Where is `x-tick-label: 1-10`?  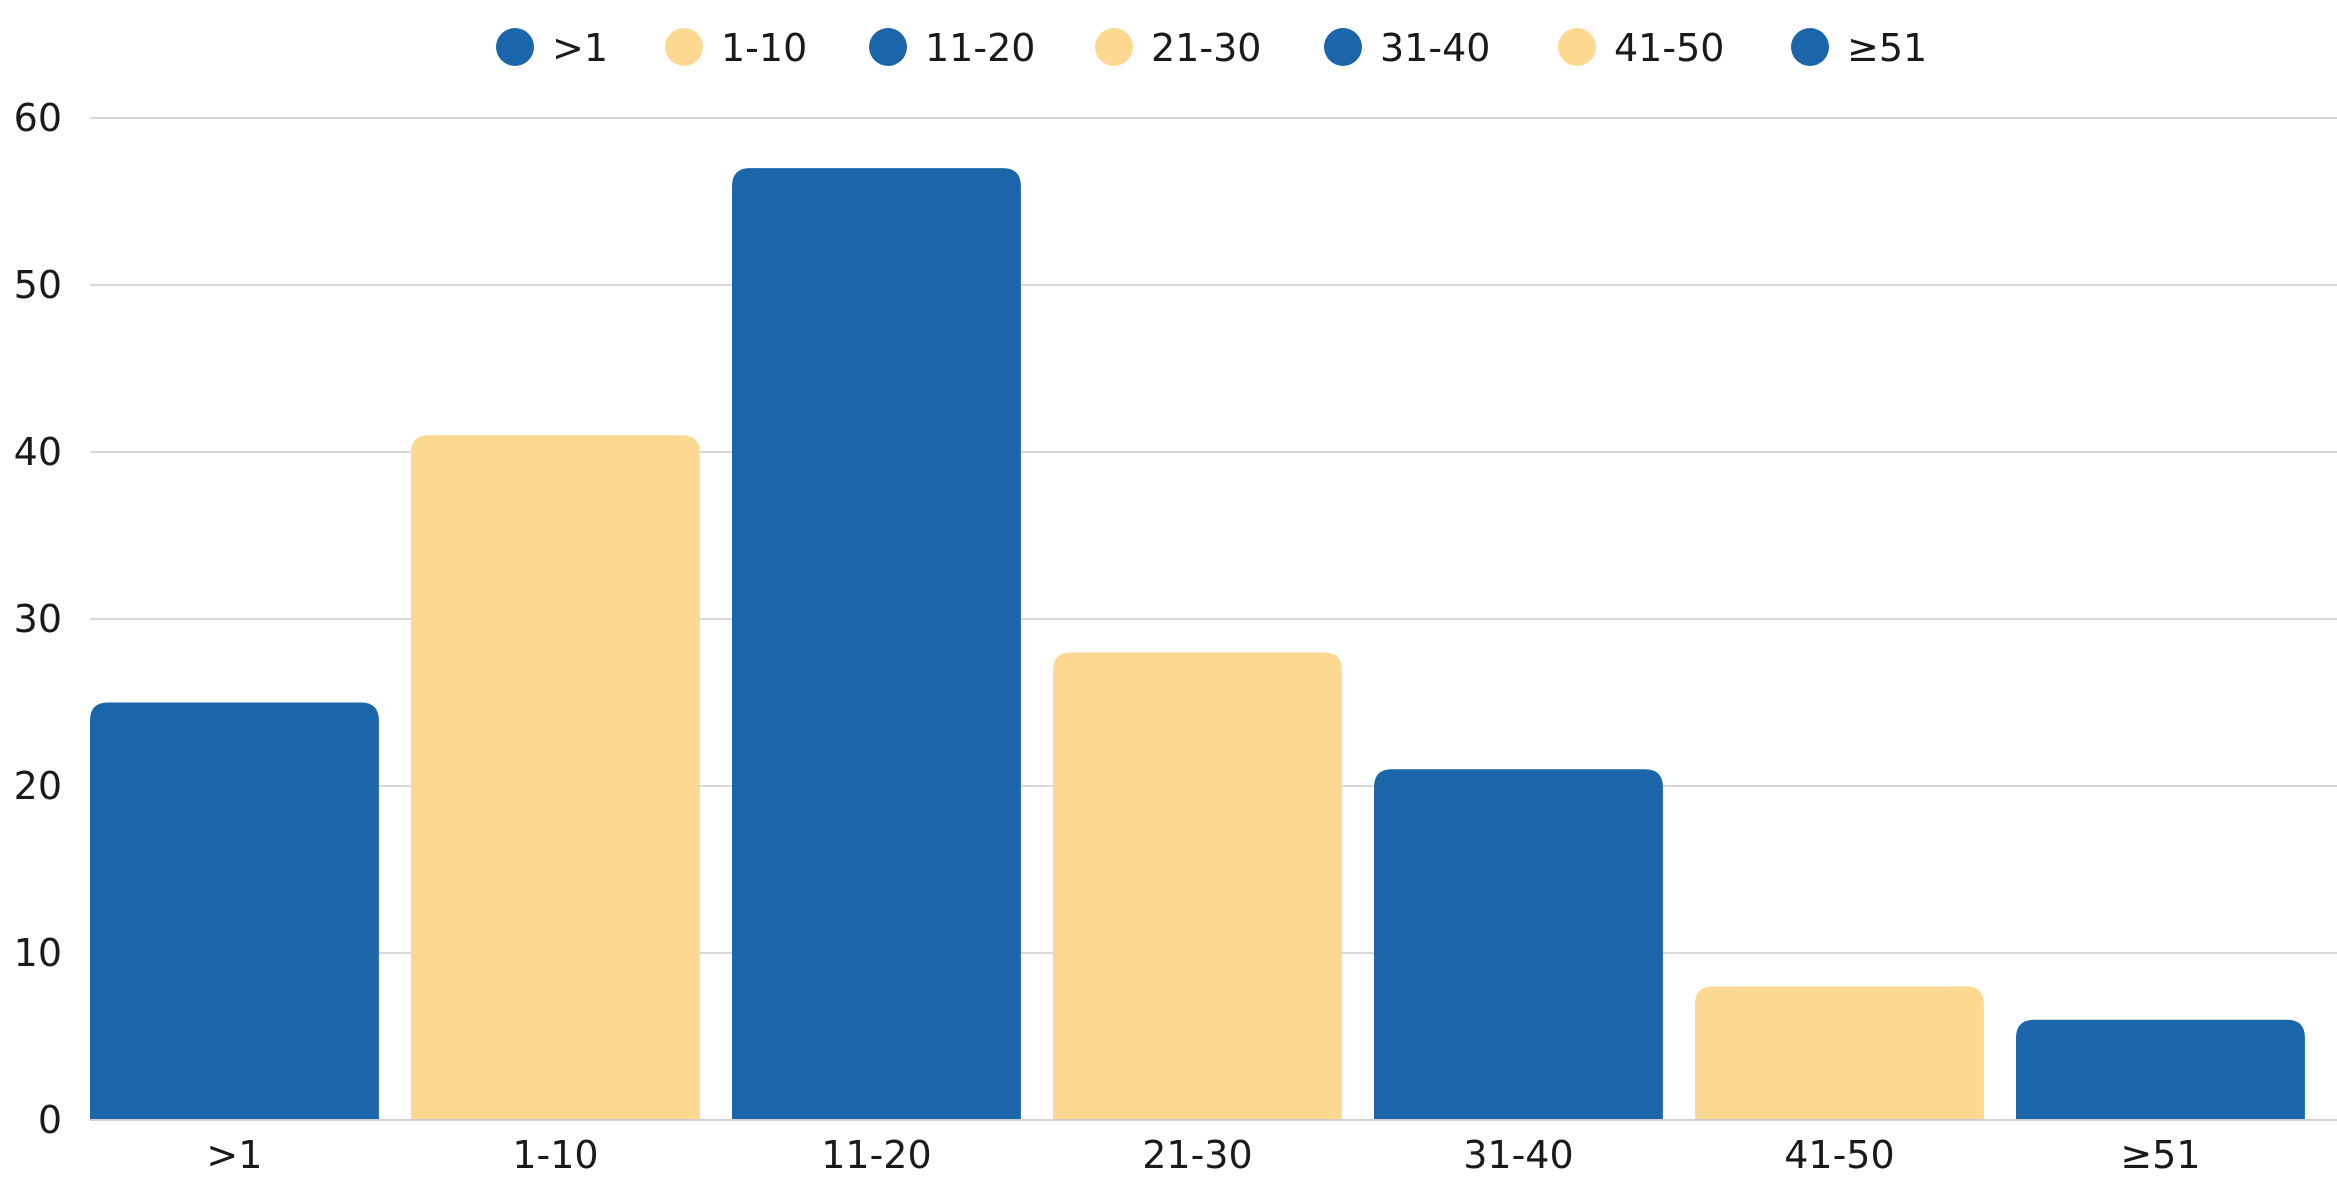 x-tick-label: 1-10 is located at coordinates (555, 1155).